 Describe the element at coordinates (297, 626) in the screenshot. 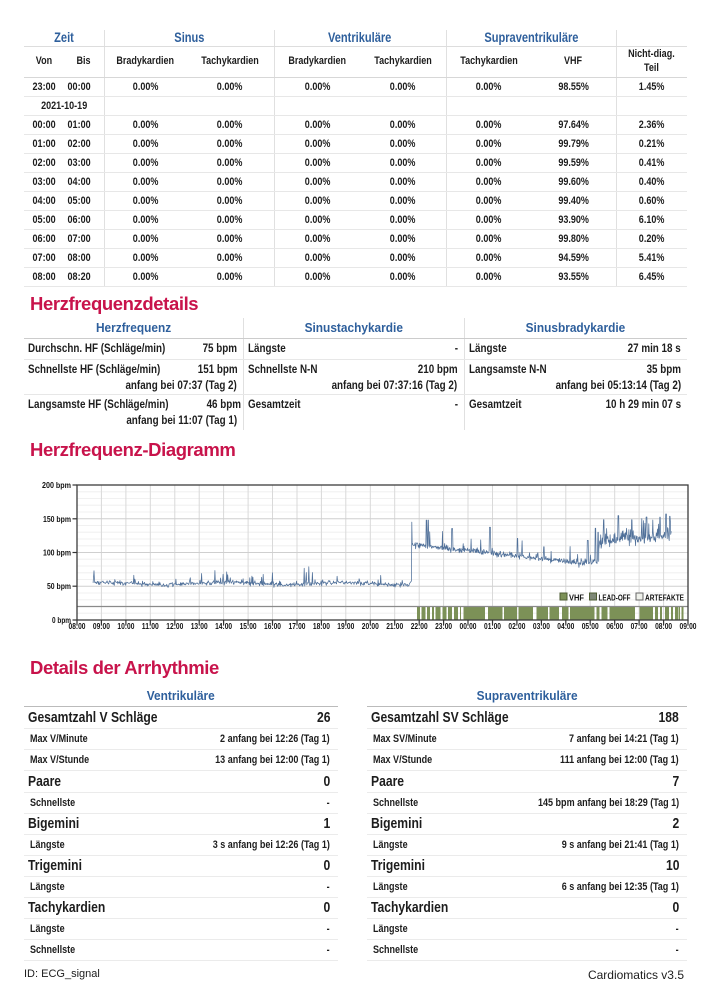

I see `svg-text: 17:00` at that location.